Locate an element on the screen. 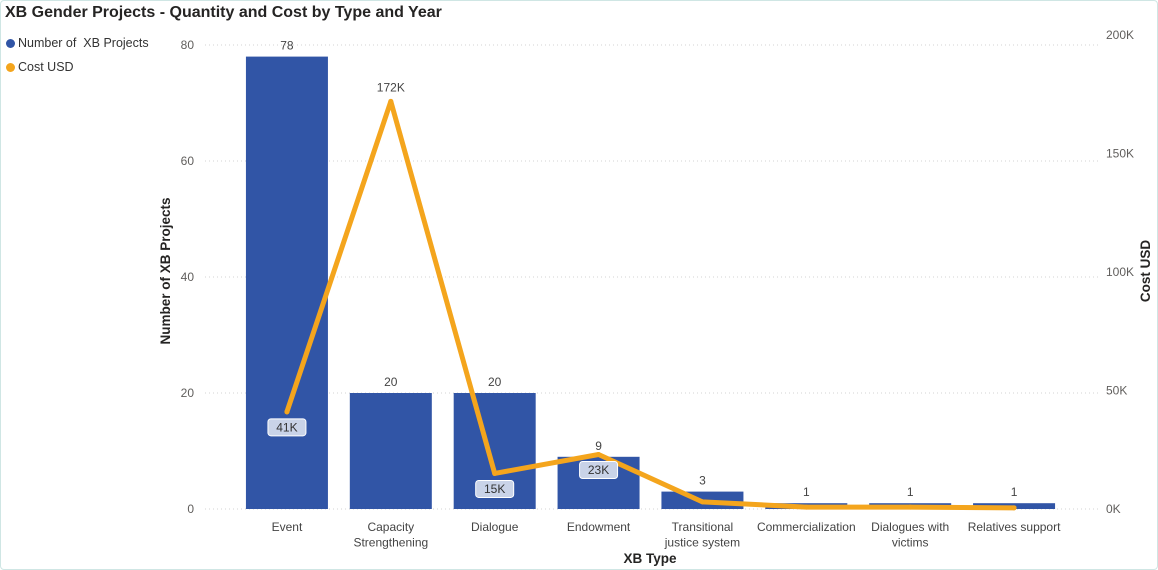  x-tick-label: Capacity Strengthening is located at coordinates (390, 535).